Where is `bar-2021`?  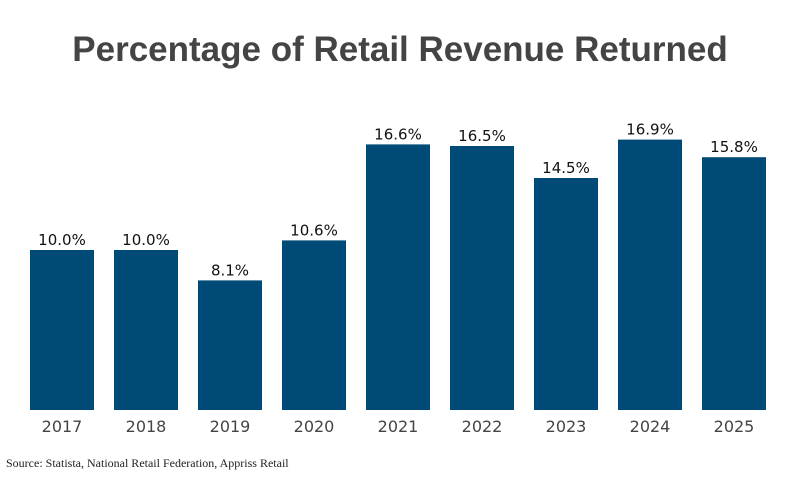 bar-2021 is located at coordinates (398, 277).